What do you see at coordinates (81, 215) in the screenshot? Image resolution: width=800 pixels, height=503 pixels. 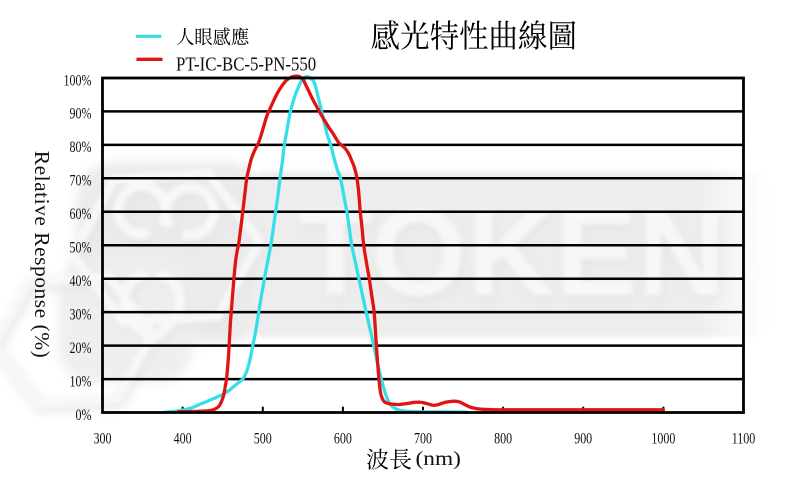 I see `svg-text: 60%` at bounding box center [81, 215].